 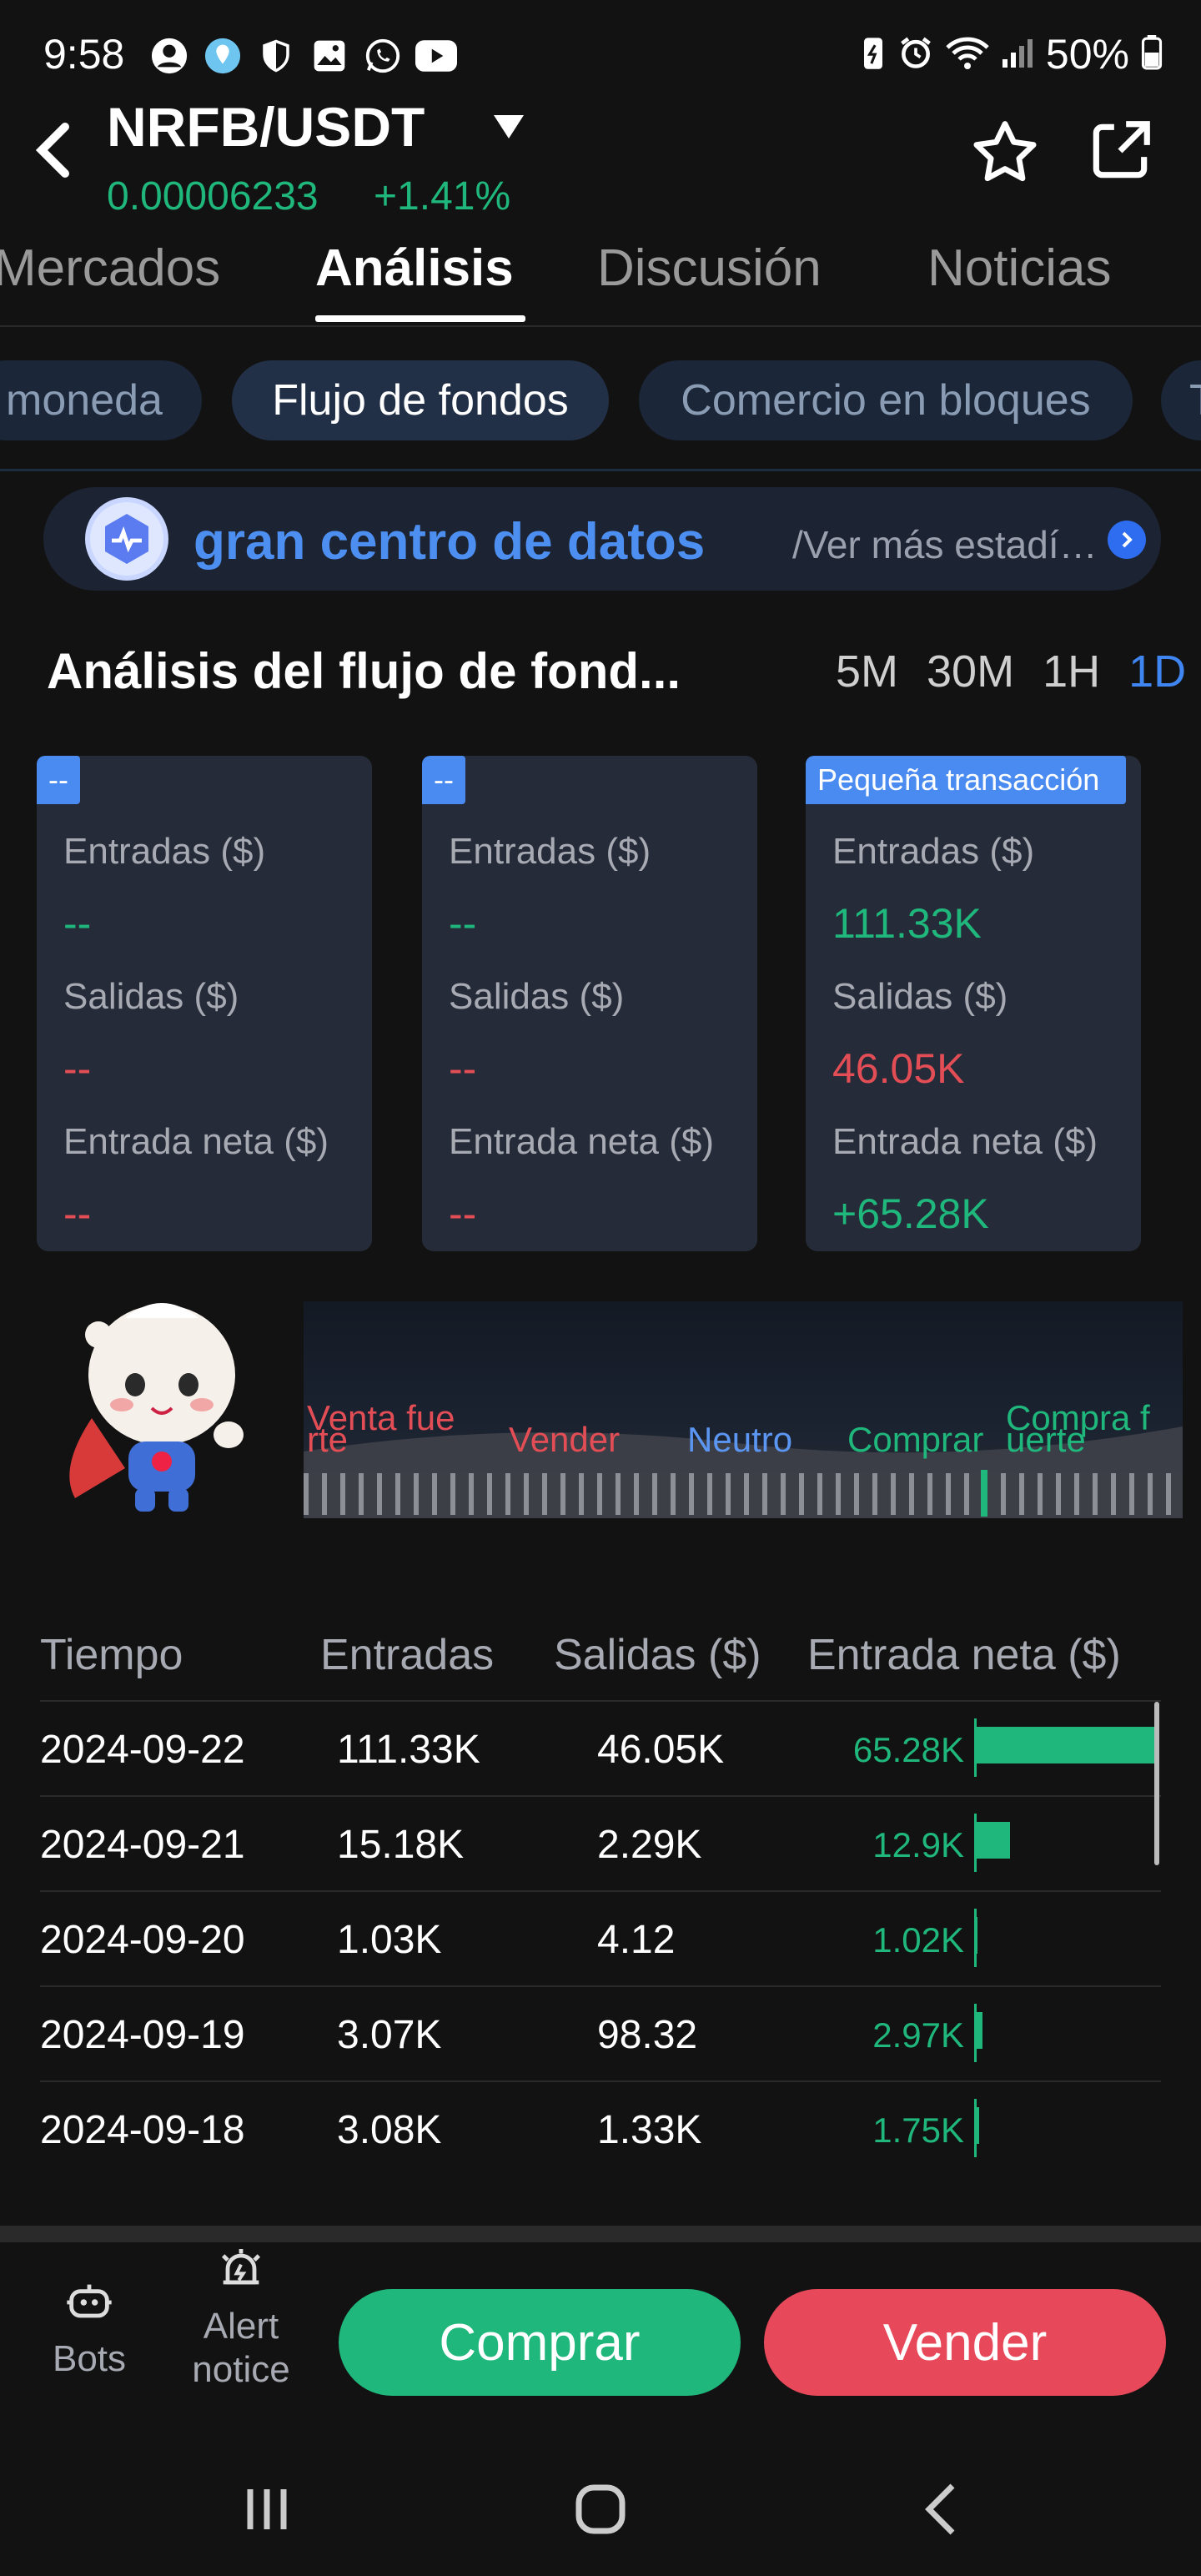 I want to click on col-inflow: Entradas, so click(x=408, y=1655).